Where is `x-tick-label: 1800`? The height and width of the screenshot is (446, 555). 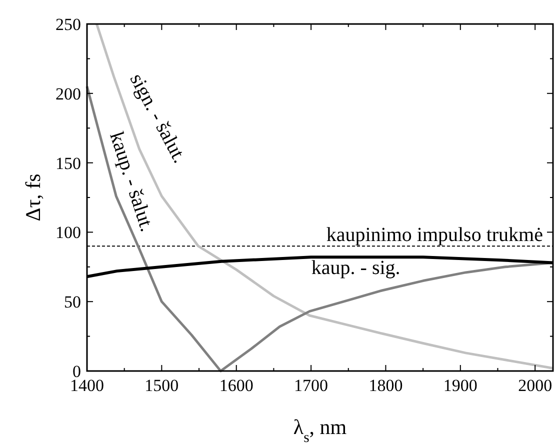 x-tick-label: 1800 is located at coordinates (385, 385).